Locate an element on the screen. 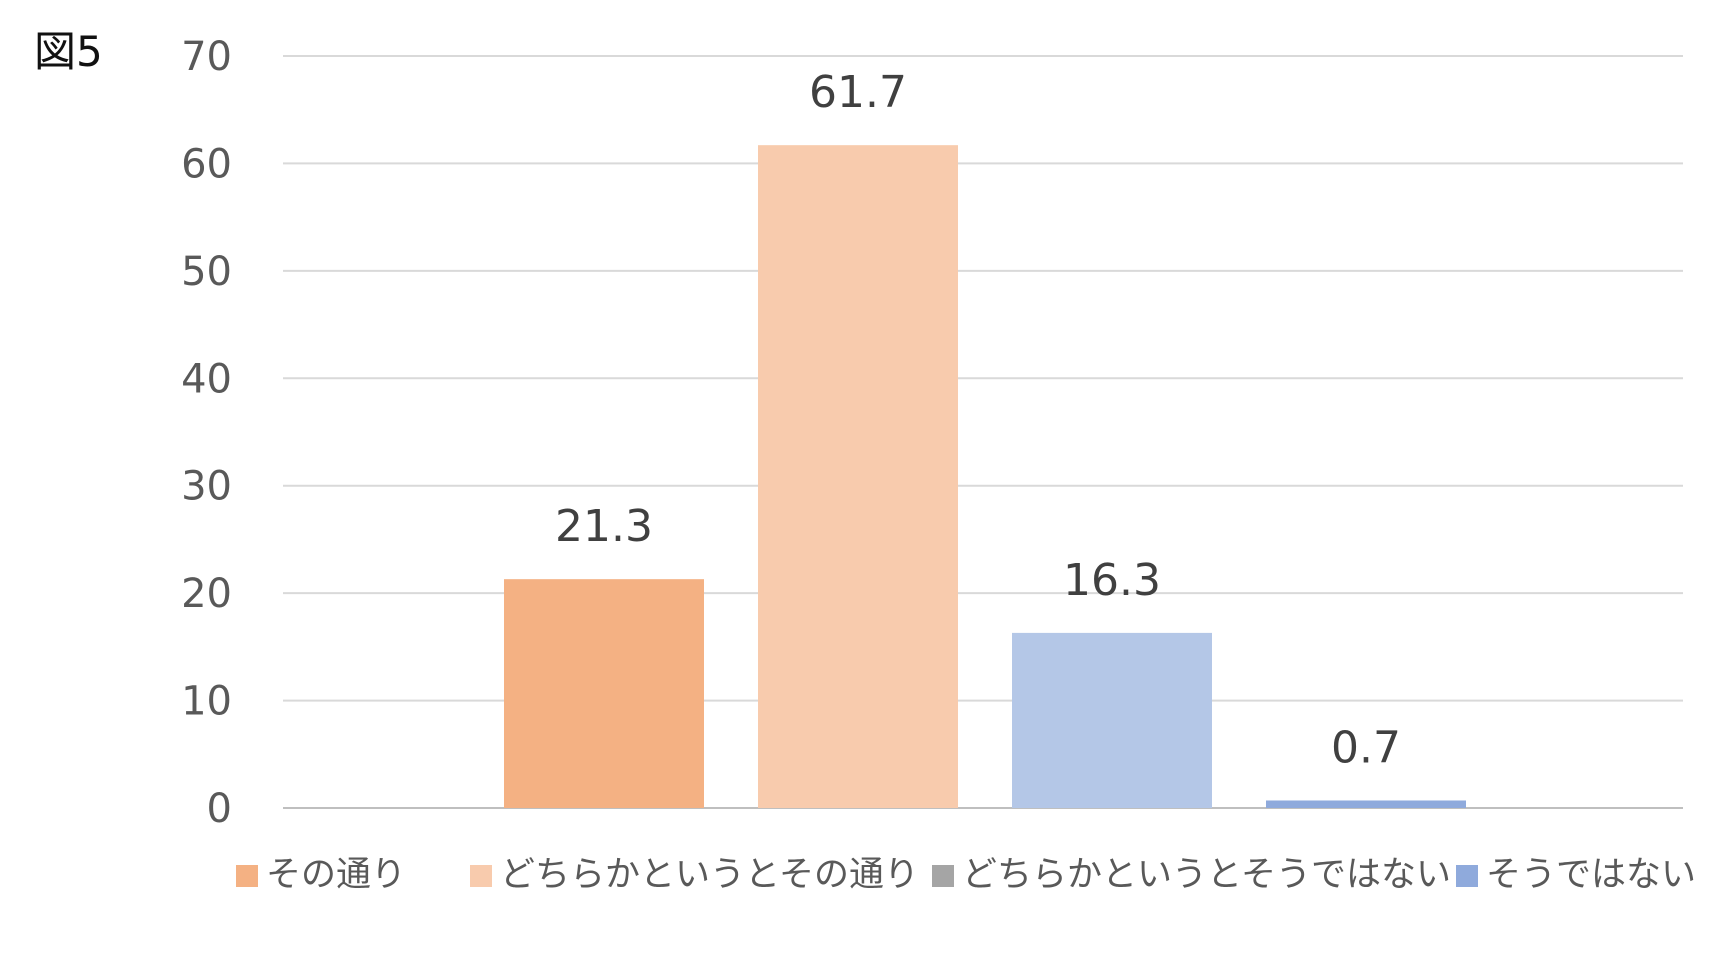  y-tick-label: 0 is located at coordinates (219, 809).